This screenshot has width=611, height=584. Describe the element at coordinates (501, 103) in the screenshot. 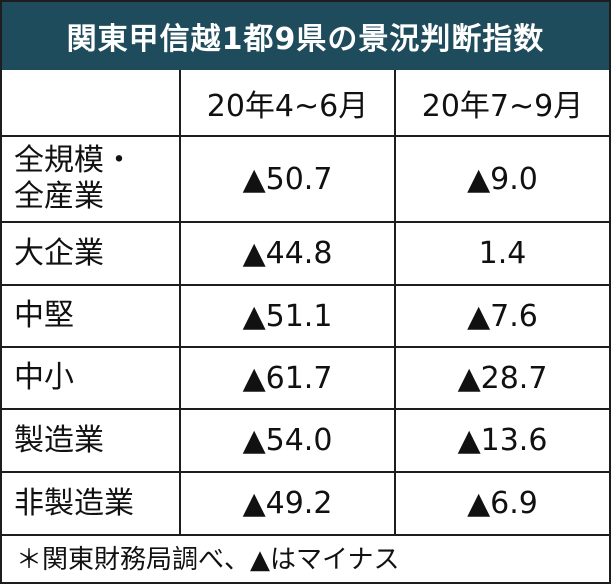

I see `column-header: 20年7~9月` at that location.